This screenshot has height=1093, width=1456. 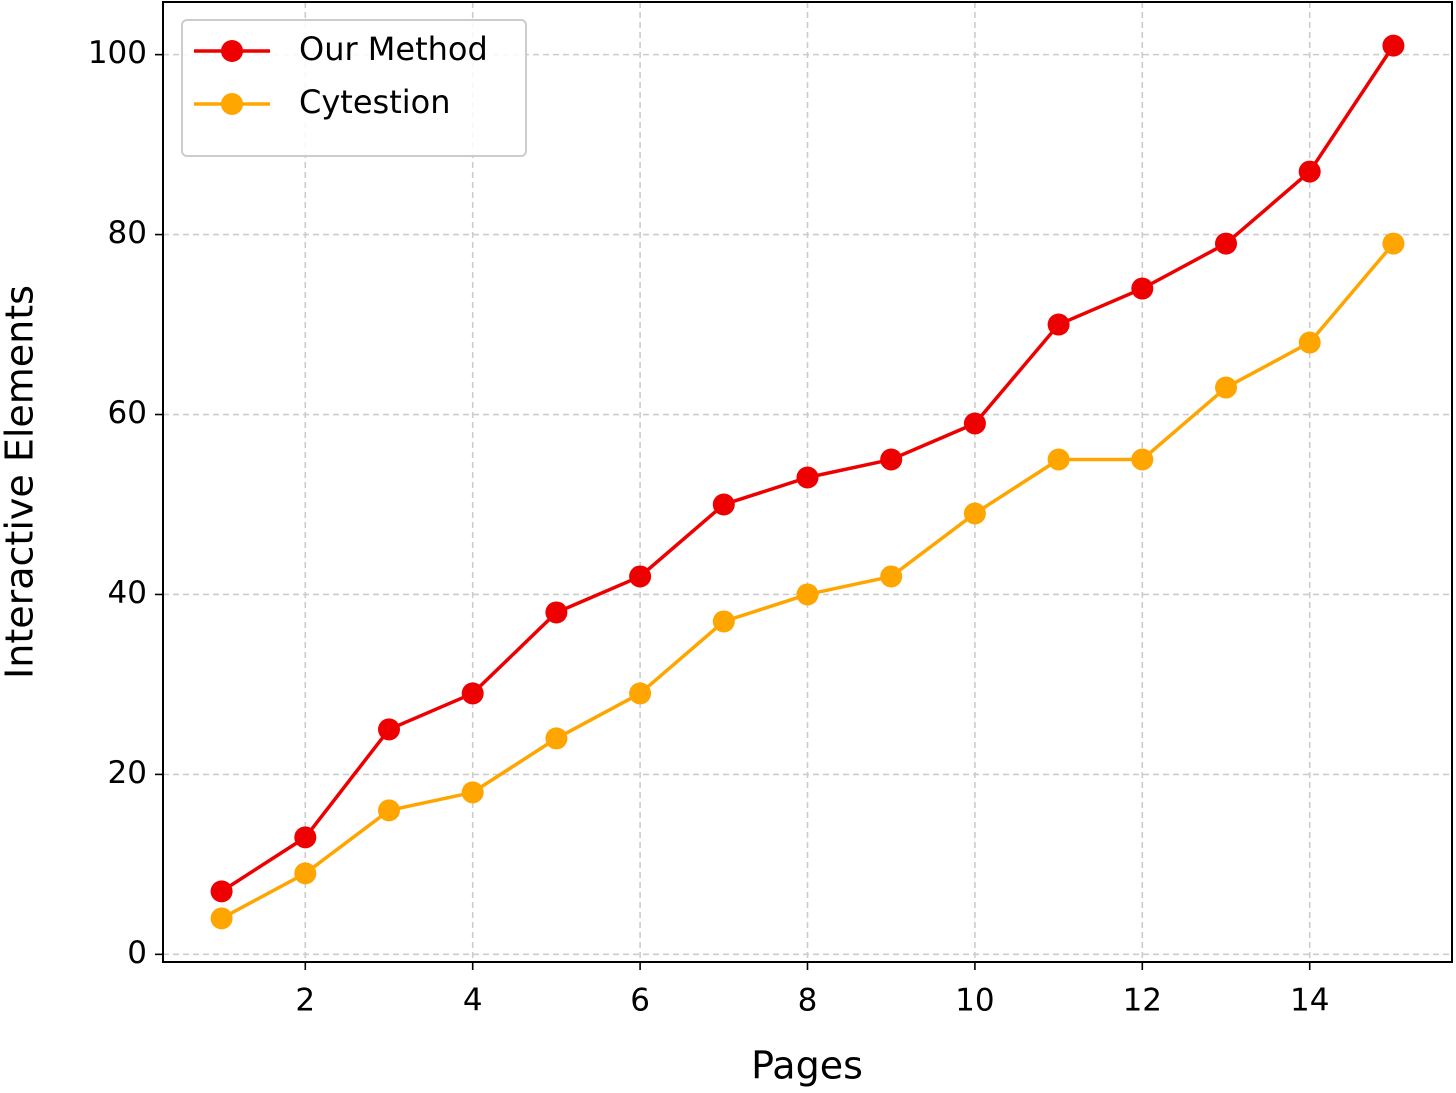 I want to click on y-tick-label: 80, so click(x=127, y=233).